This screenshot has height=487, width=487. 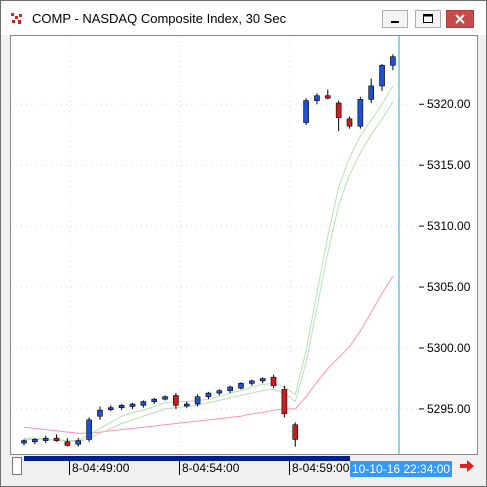 I want to click on chart-app-icon, so click(x=16, y=18).